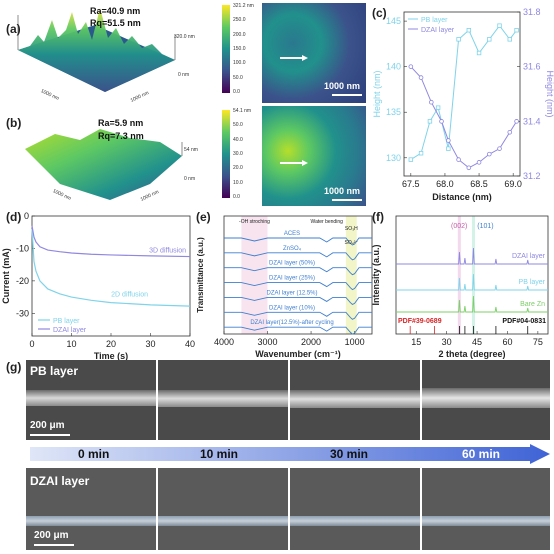 The height and width of the screenshot is (554, 554). I want to click on x-tick-label: 2000, so click(311, 342).